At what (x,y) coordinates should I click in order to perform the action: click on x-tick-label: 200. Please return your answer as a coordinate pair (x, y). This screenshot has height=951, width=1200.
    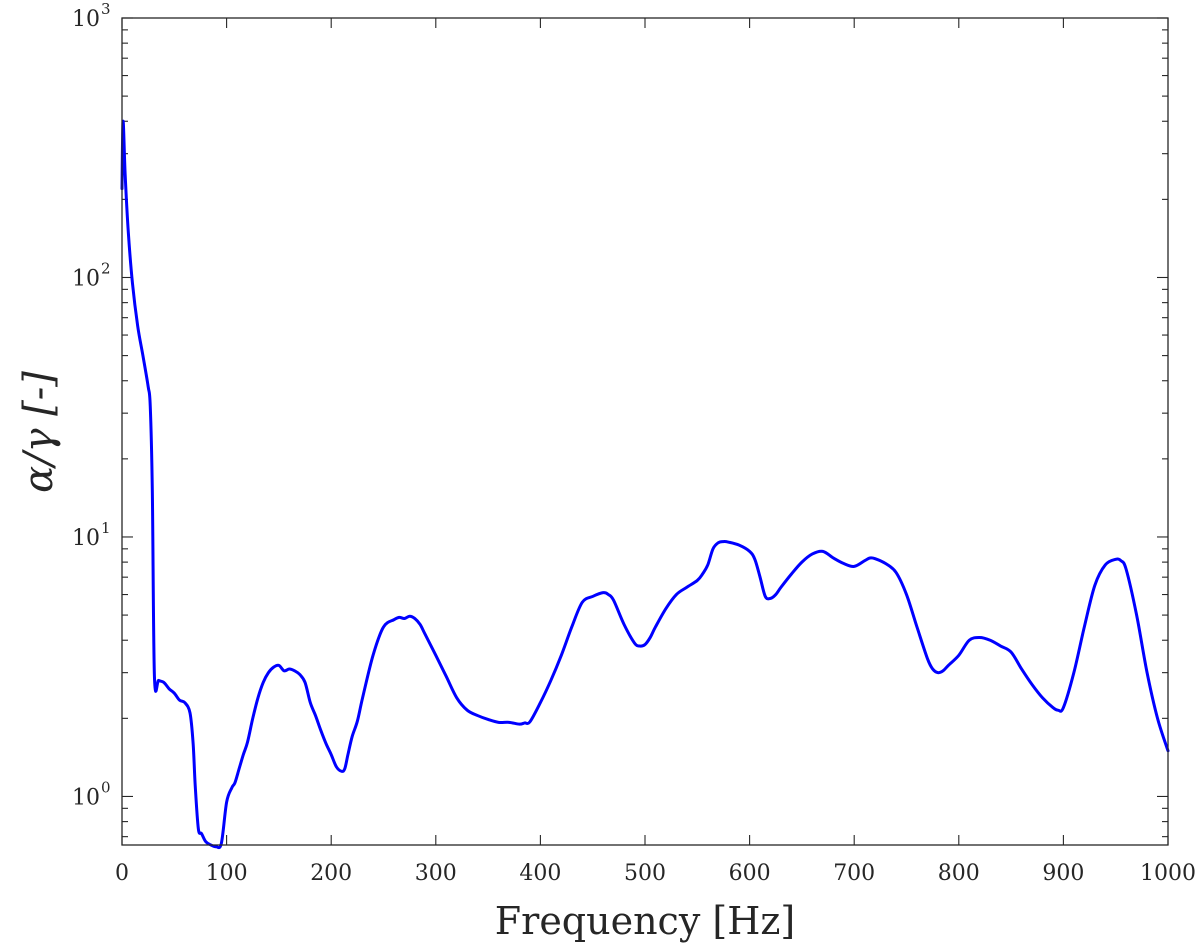
    Looking at the image, I should click on (331, 873).